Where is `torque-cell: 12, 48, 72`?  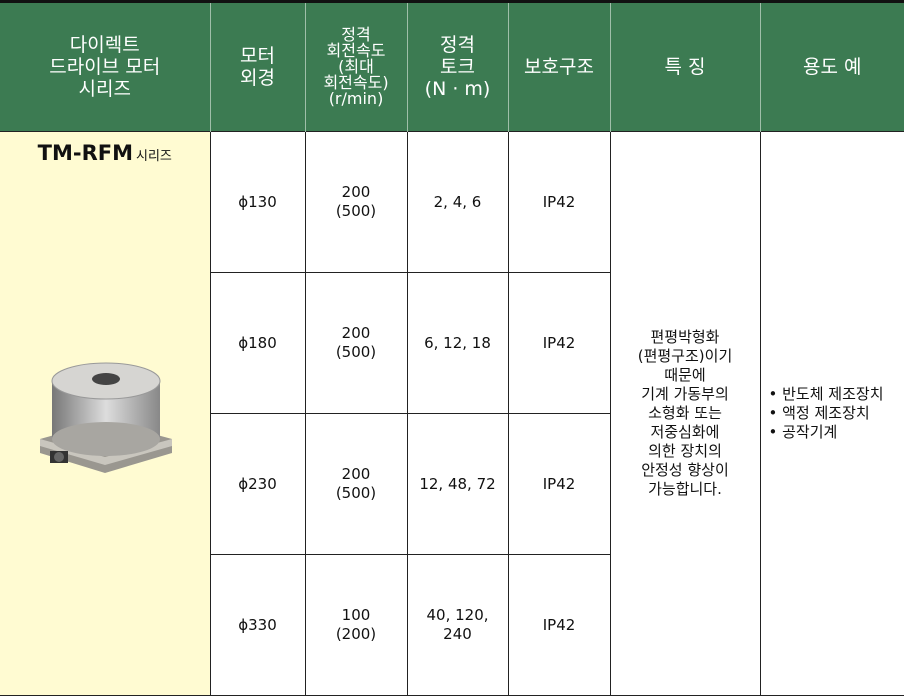 torque-cell: 12, 48, 72 is located at coordinates (457, 484).